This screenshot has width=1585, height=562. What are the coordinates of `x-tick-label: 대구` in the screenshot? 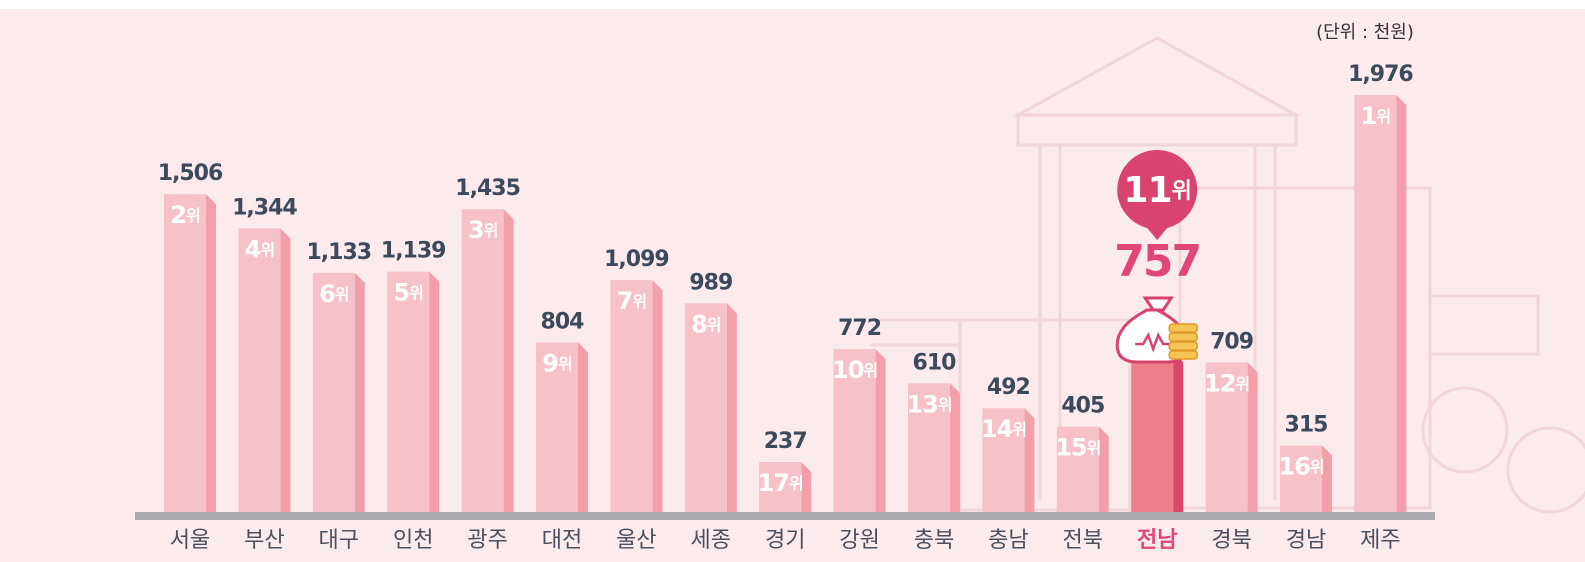 It's located at (339, 540).